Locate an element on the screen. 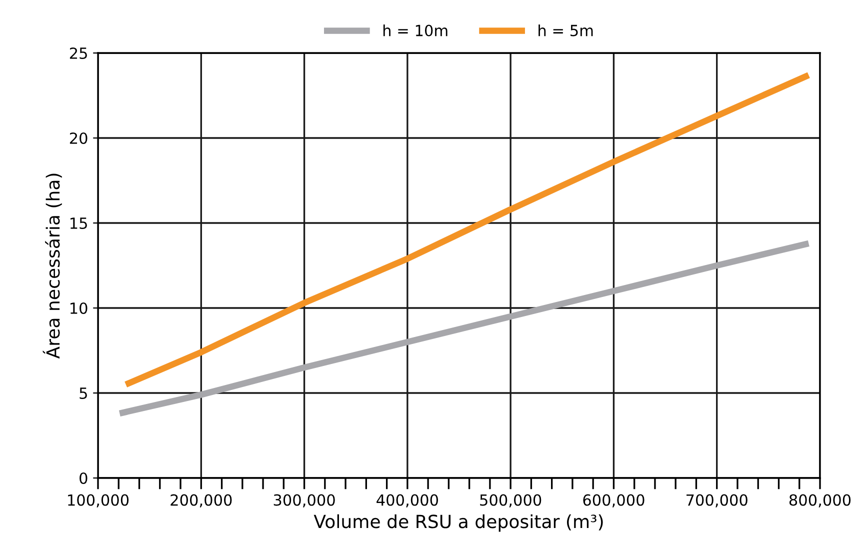 Image resolution: width=855 pixels, height=549 pixels. y-tick-label: 25 is located at coordinates (78, 53).